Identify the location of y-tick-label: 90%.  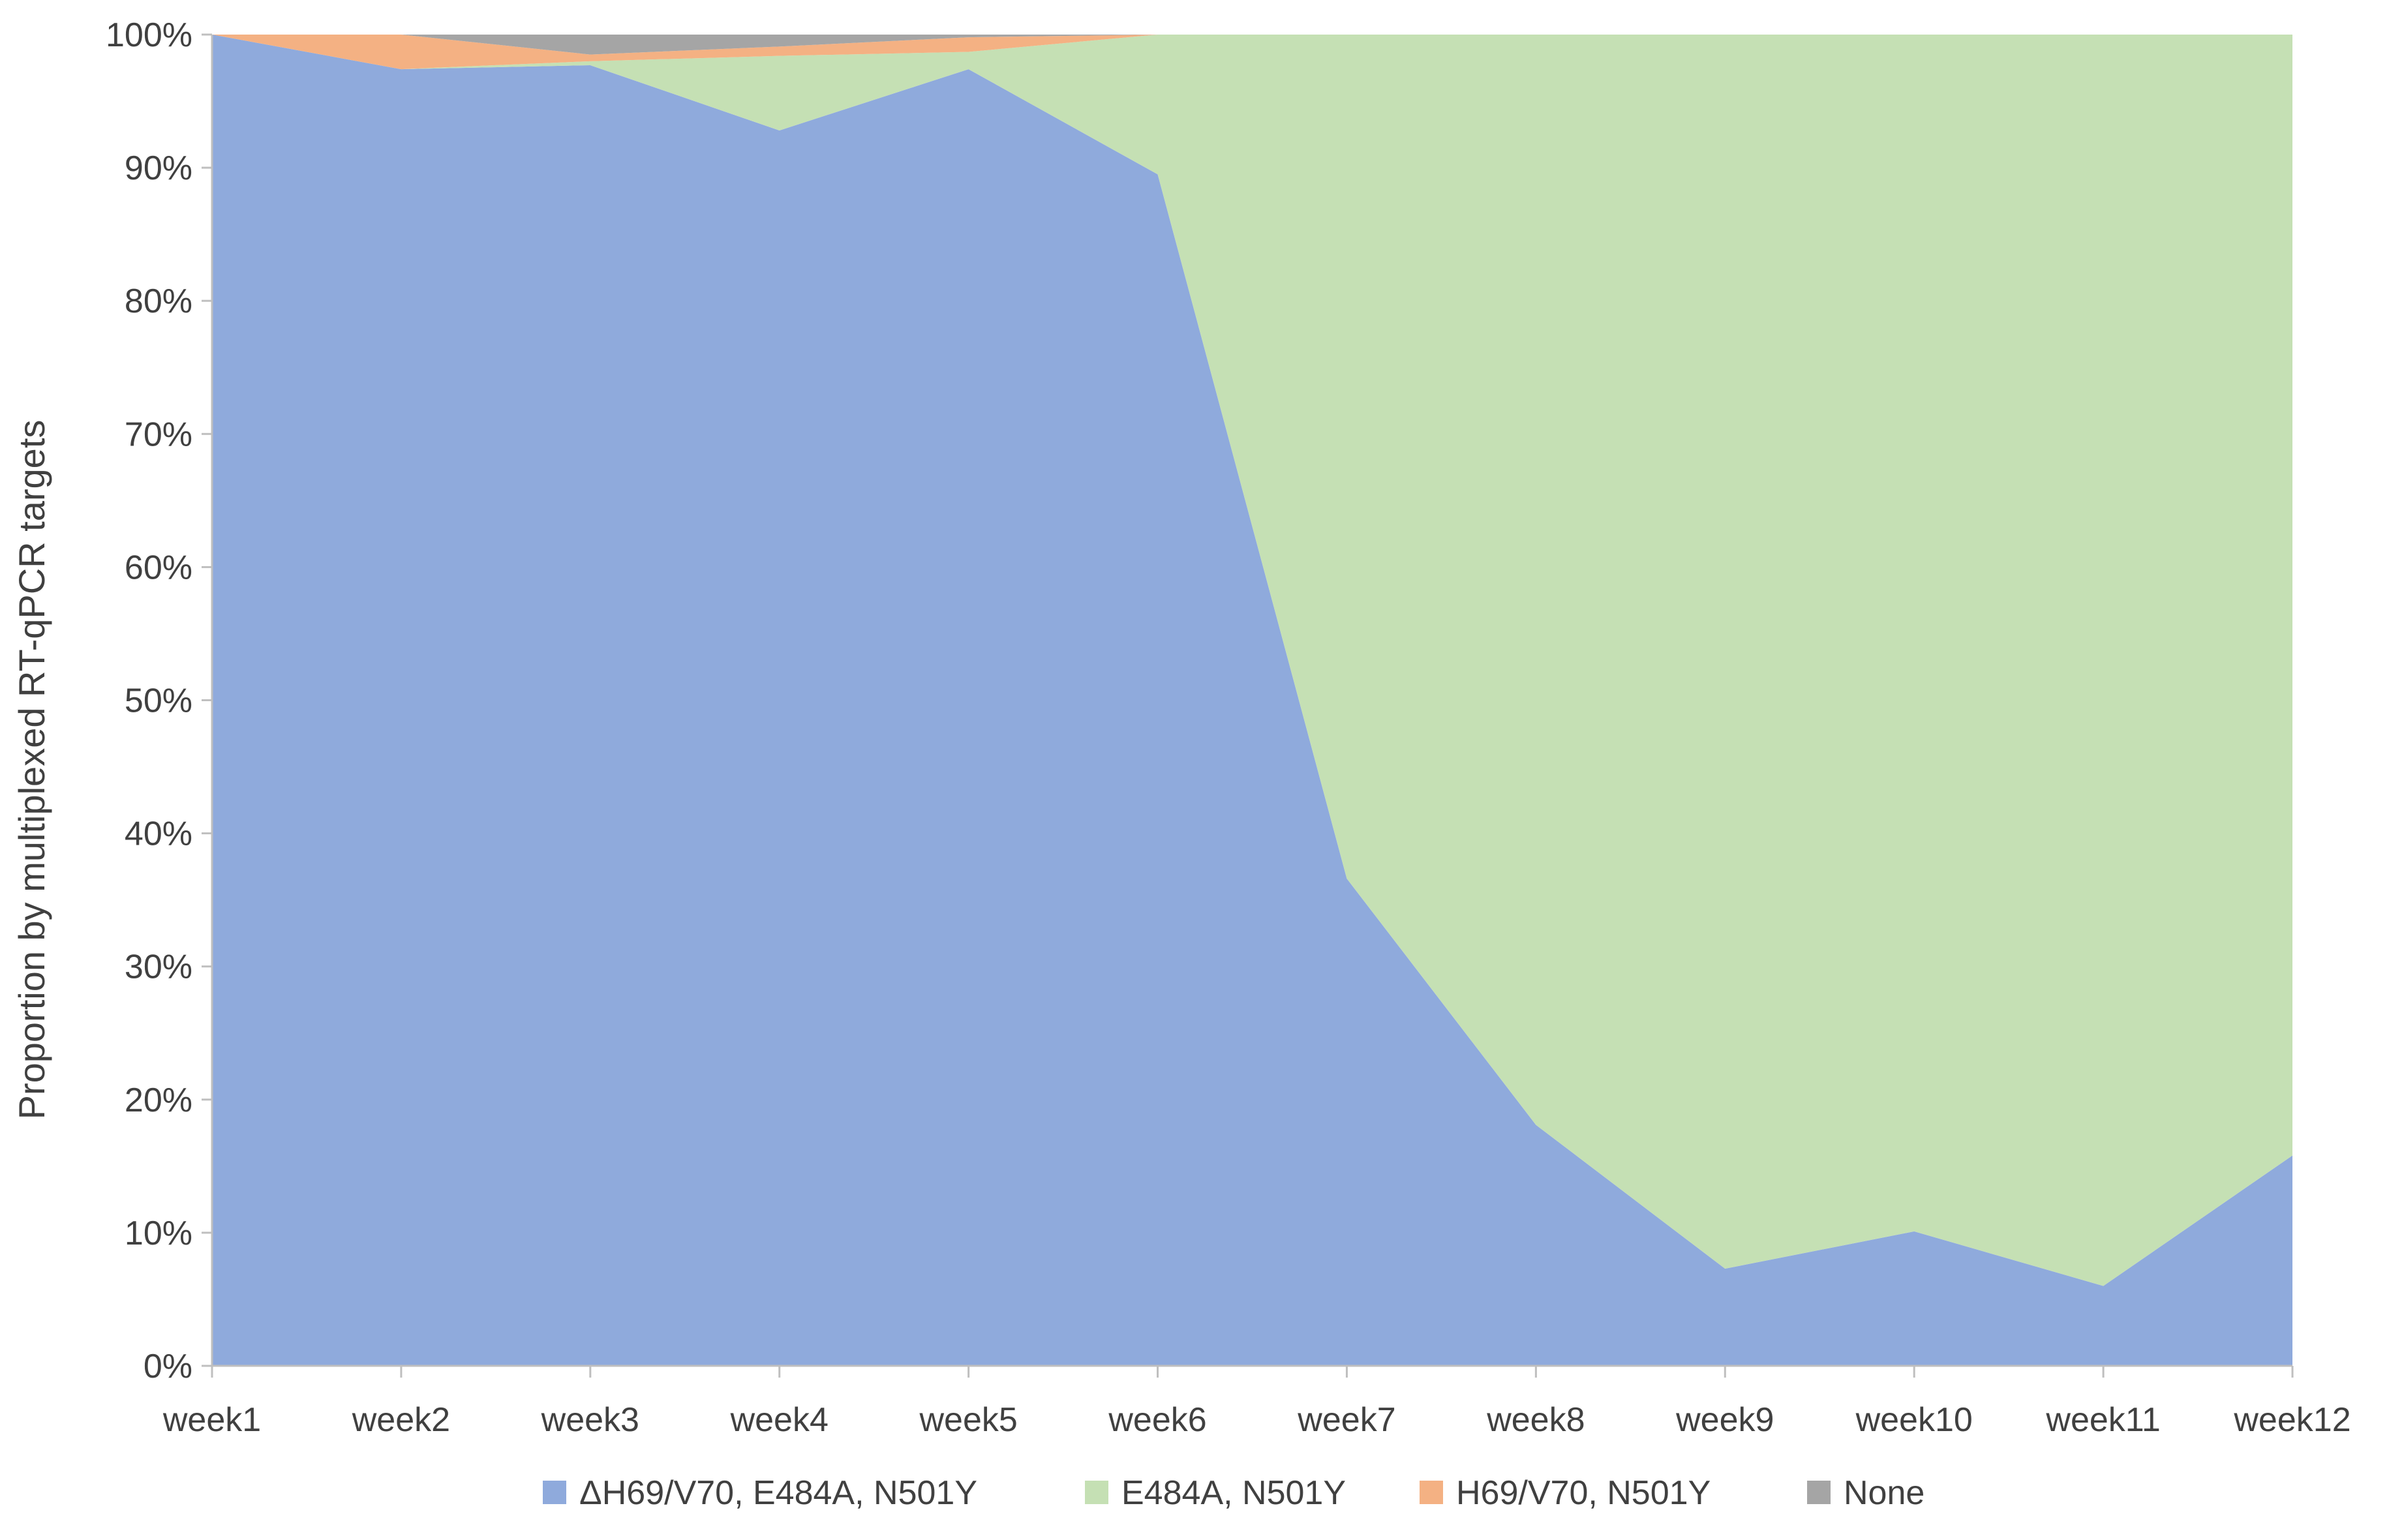
(158, 168).